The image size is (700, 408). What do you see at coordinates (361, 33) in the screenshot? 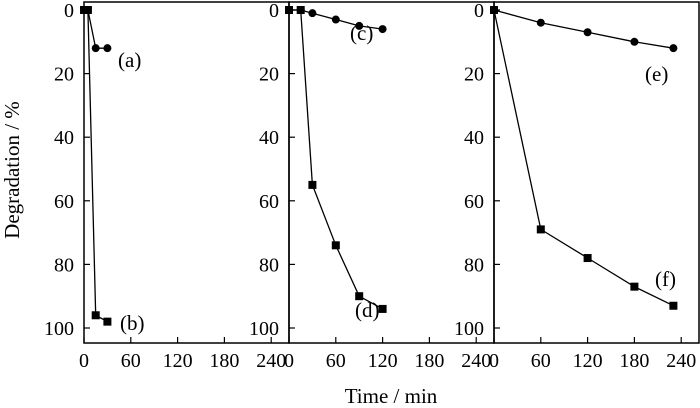
I see `series-label: (c)` at bounding box center [361, 33].